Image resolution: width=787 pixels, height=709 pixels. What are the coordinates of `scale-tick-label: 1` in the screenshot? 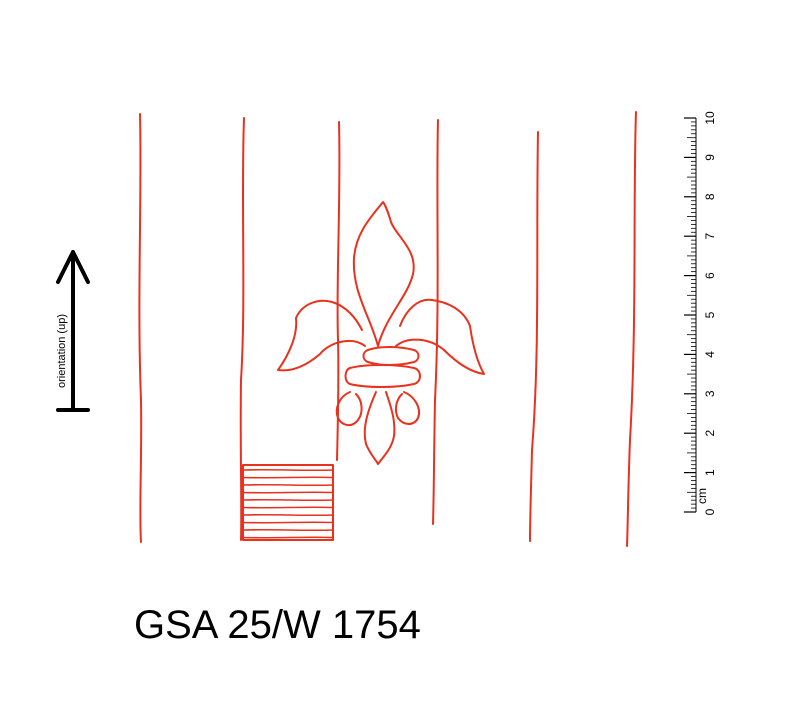 It's located at (710, 472).